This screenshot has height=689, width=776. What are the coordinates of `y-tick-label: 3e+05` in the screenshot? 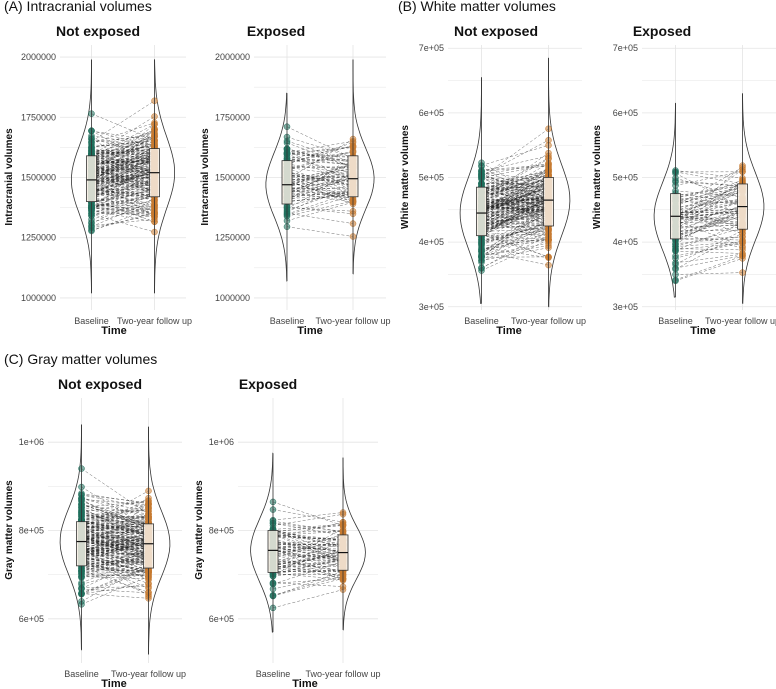 It's located at (431, 307).